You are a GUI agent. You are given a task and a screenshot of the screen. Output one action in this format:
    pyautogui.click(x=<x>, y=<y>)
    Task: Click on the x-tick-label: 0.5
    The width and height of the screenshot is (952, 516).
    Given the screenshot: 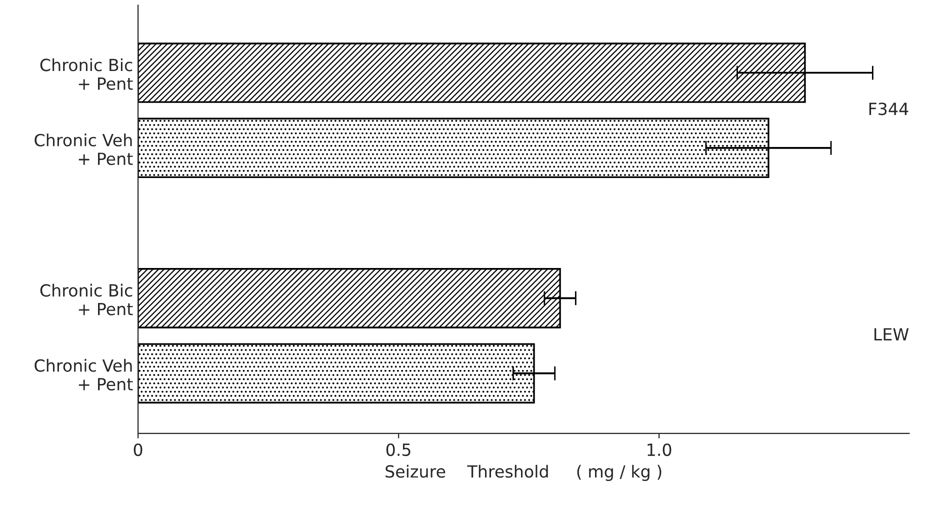 What is the action you would take?
    pyautogui.click(x=398, y=449)
    